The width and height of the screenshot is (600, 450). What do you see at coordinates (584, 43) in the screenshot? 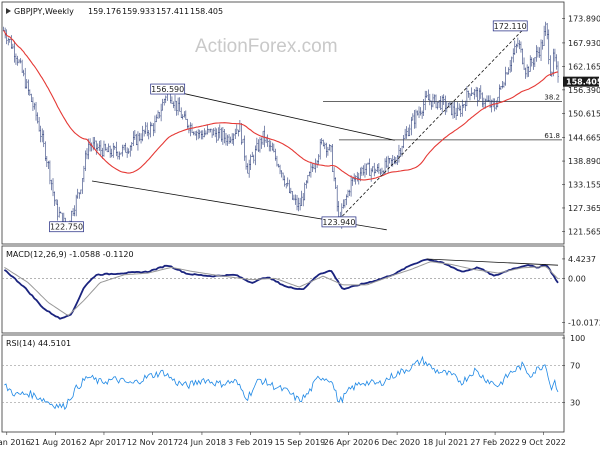
I see `price-tick-label: 167.930` at bounding box center [584, 43].